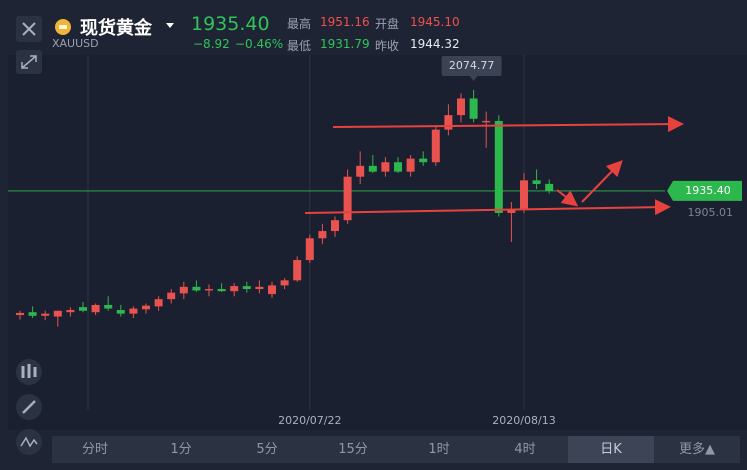  I want to click on high-label-box, so click(471, 65).